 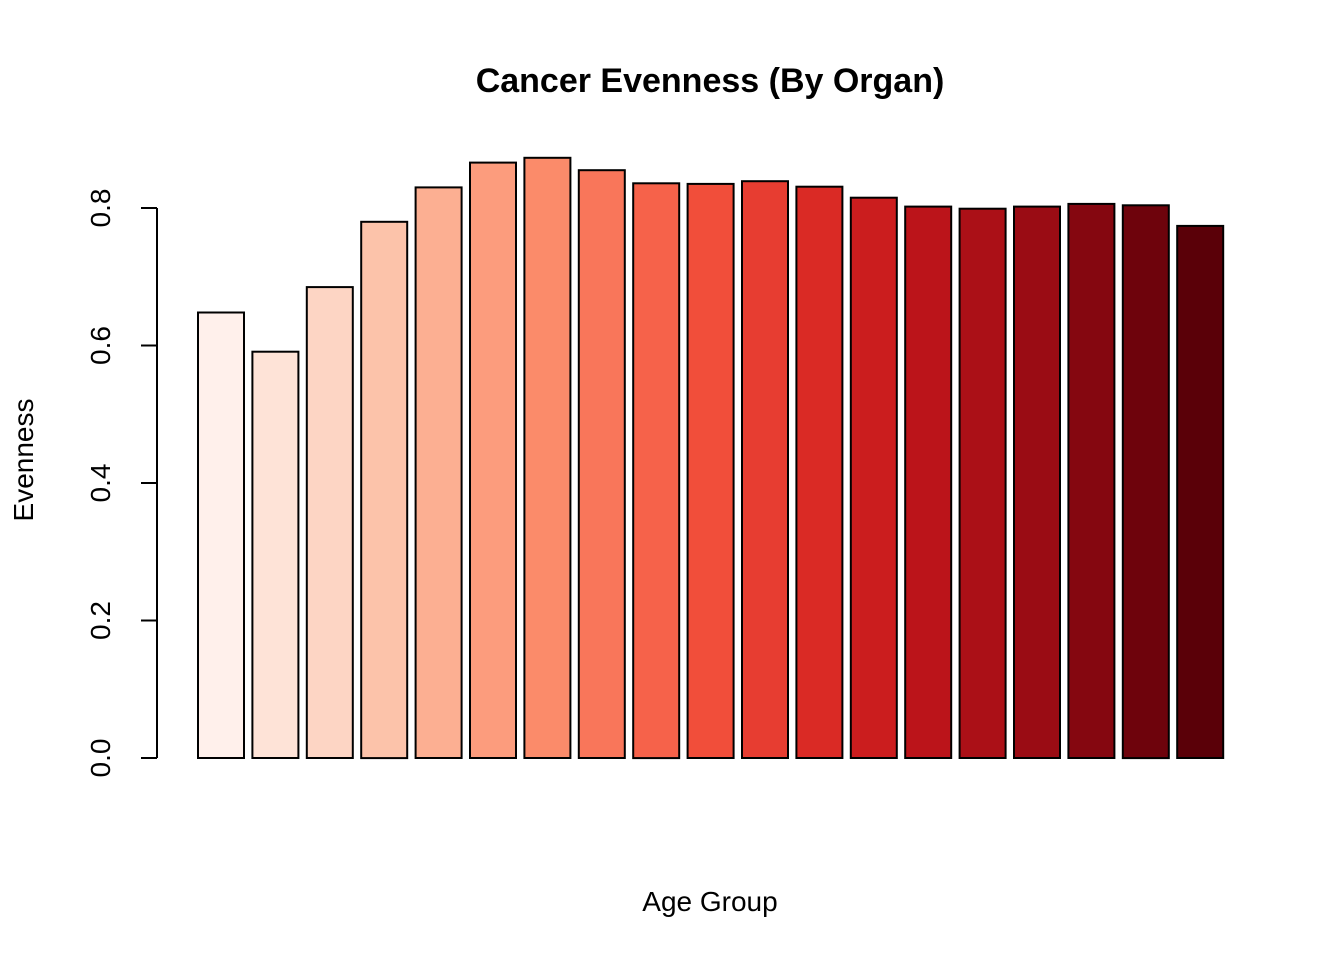 I want to click on x-axis-label: Age Group, so click(x=709, y=901).